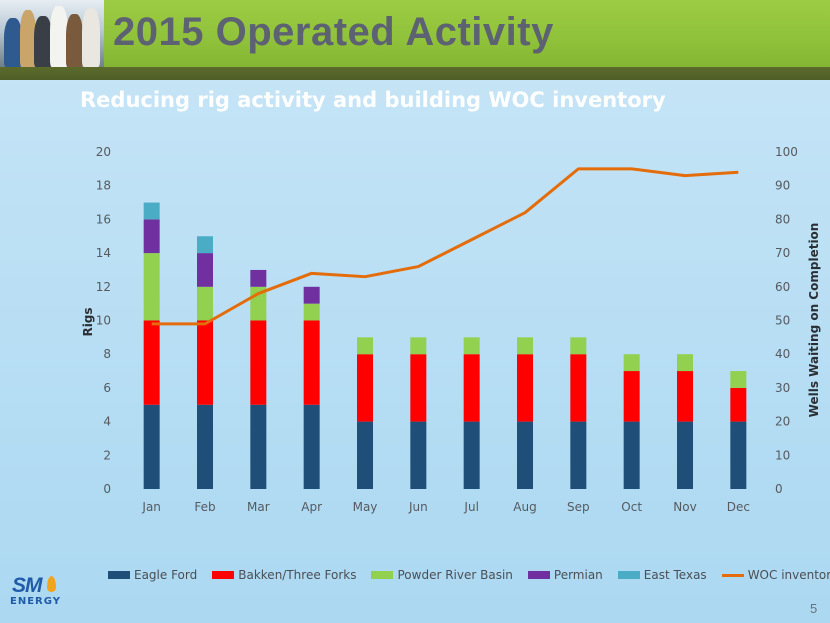 Image resolution: width=830 pixels, height=623 pixels. I want to click on flame-icon, so click(51, 584).